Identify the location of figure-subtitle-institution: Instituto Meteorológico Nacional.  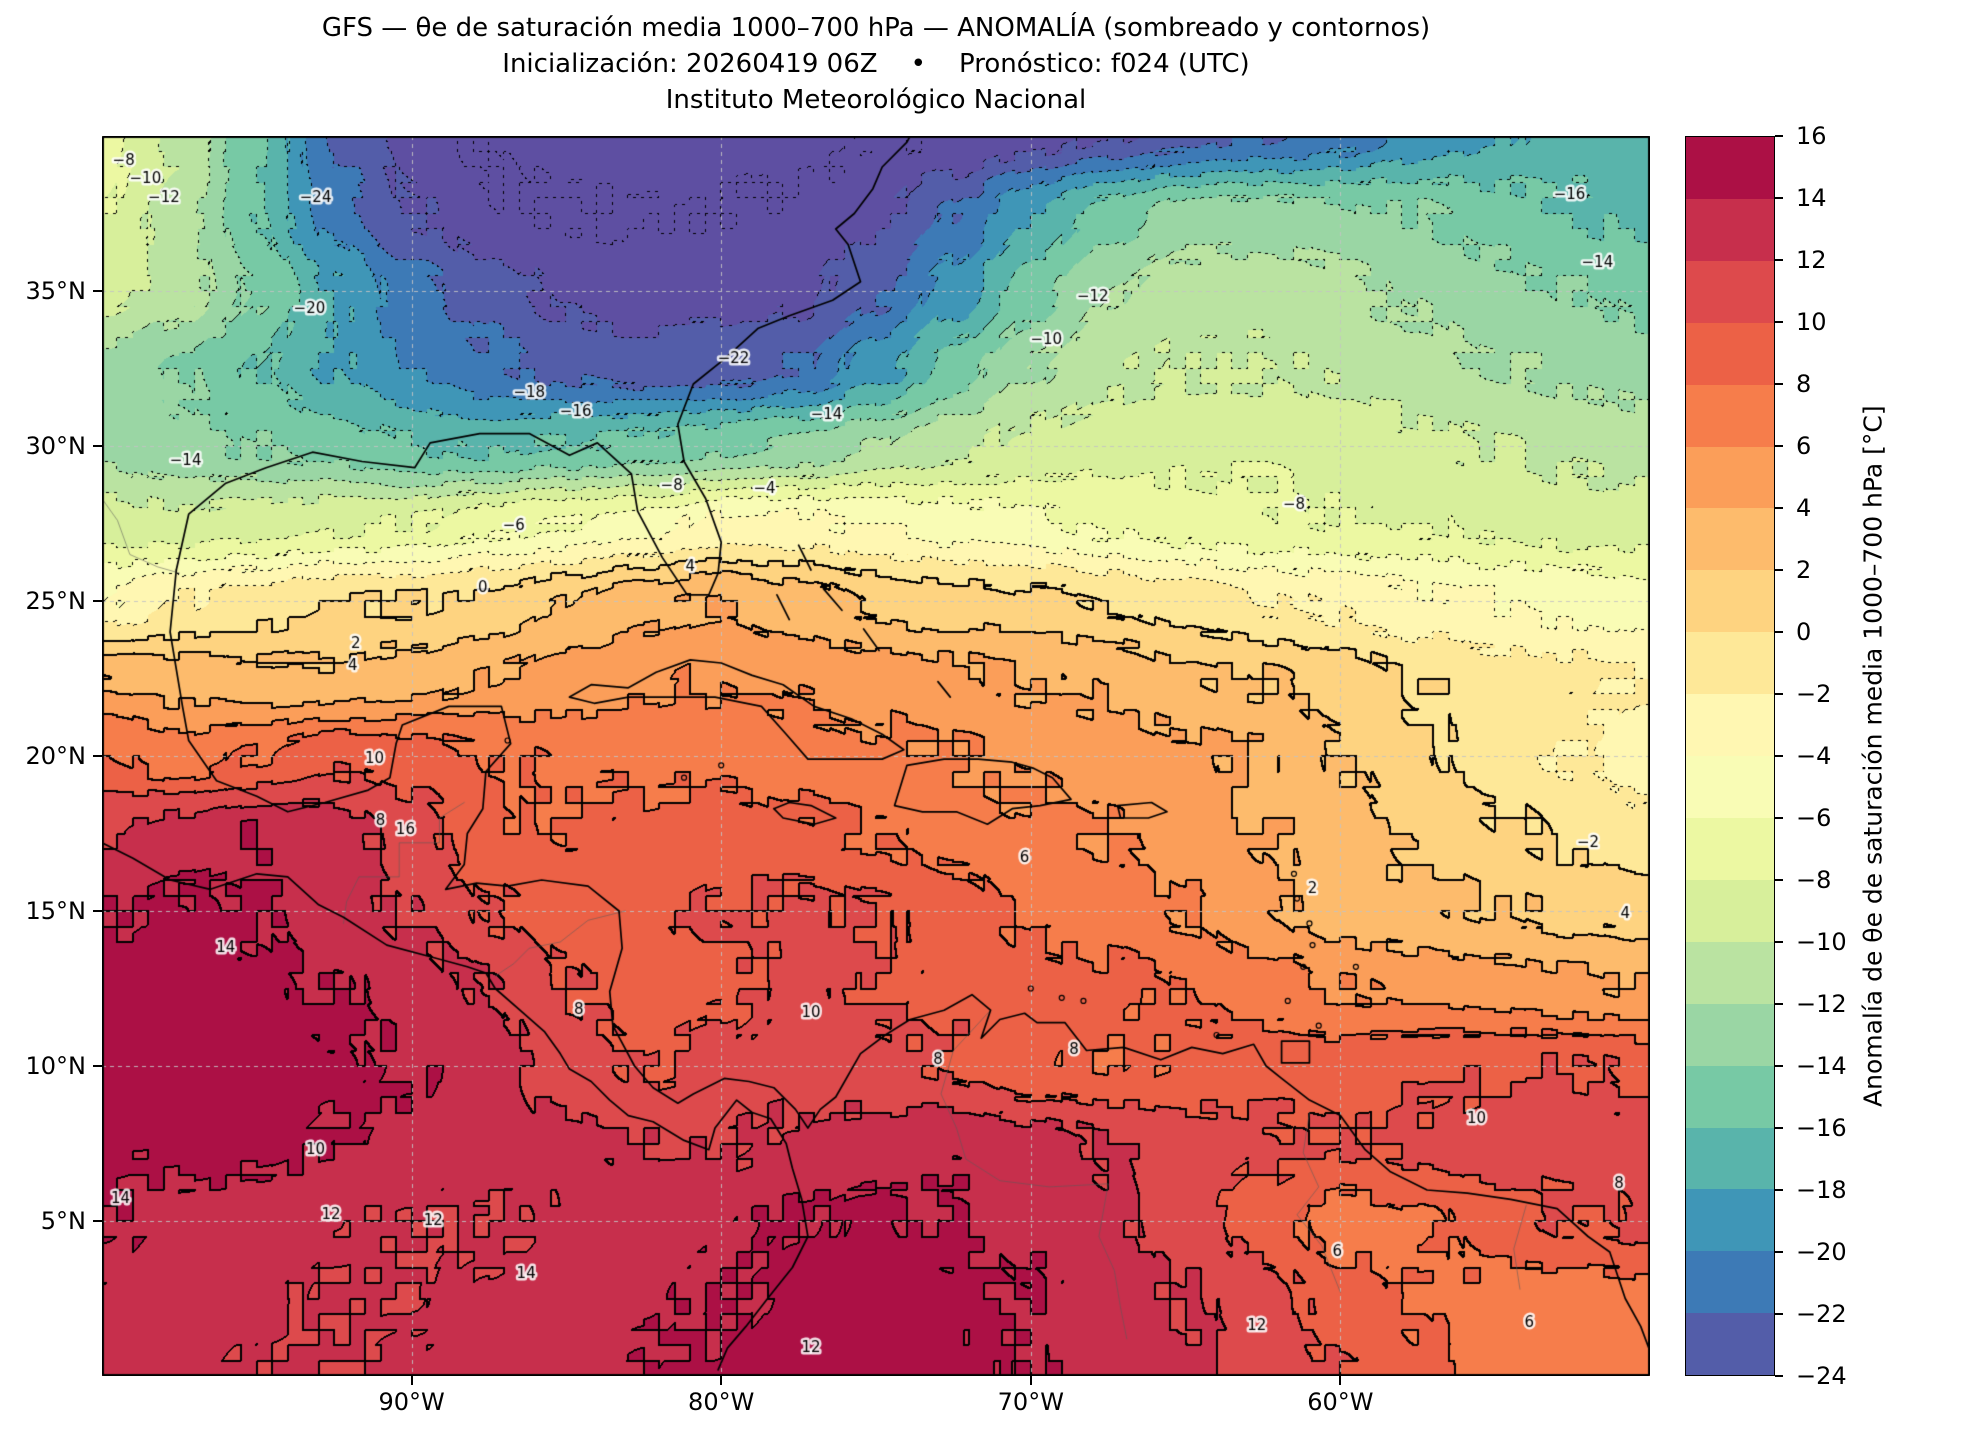
(876, 100).